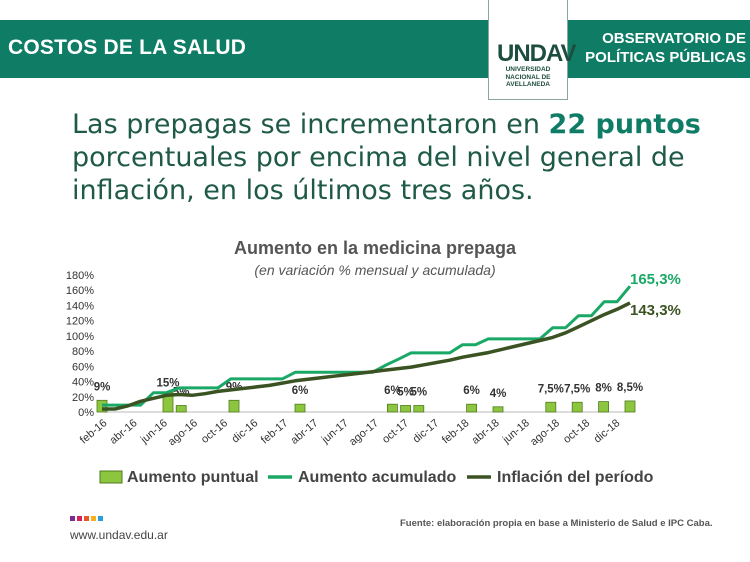 This screenshot has height=562, width=750. What do you see at coordinates (630, 388) in the screenshot?
I see `bar-data-label: 8,5%` at bounding box center [630, 388].